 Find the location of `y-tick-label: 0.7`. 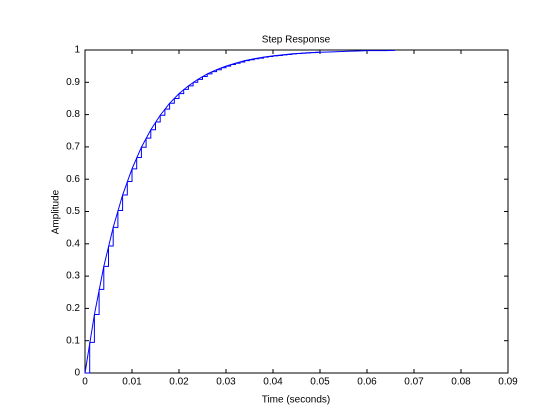

y-tick-label: 0.7 is located at coordinates (73, 147).